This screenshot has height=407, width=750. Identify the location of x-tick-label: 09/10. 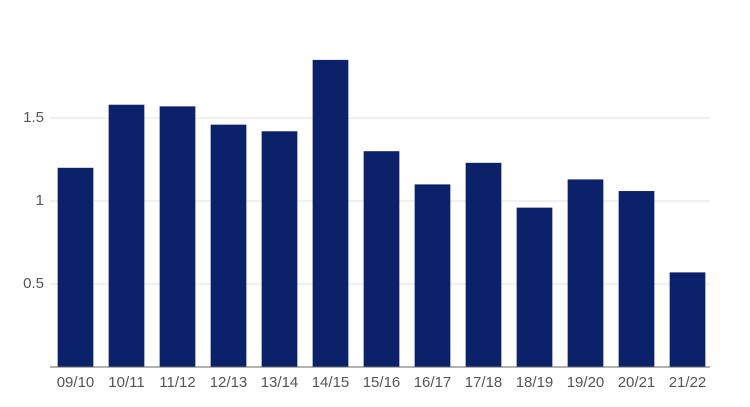
(76, 382).